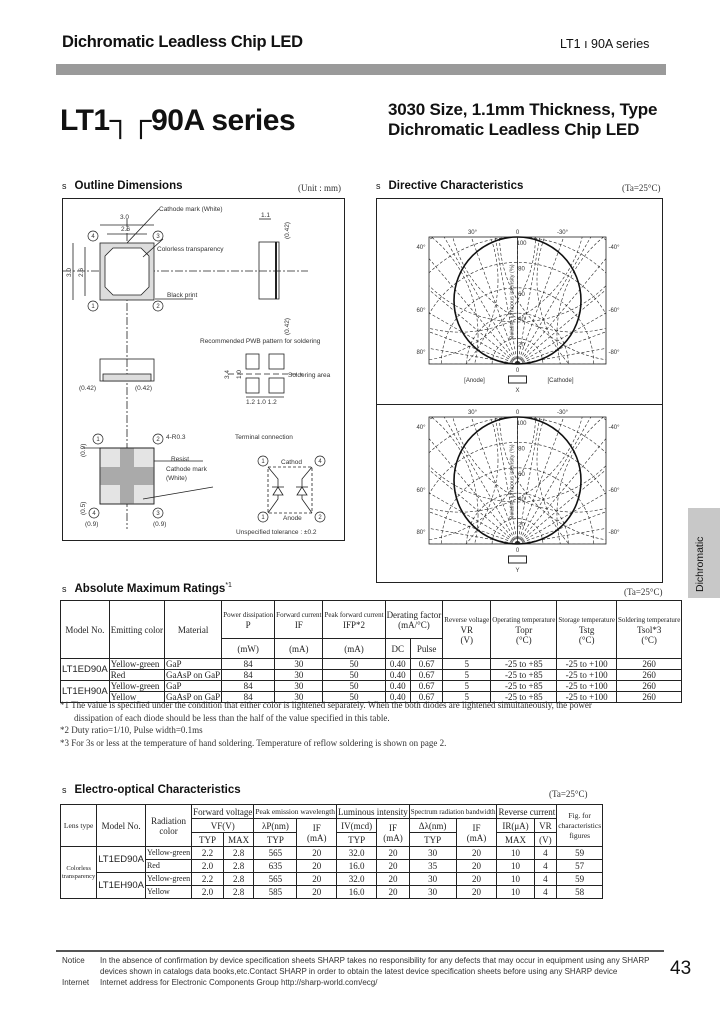 This screenshot has width=720, height=1012. What do you see at coordinates (275, 853) in the screenshot?
I see `cell-lp: 565` at bounding box center [275, 853].